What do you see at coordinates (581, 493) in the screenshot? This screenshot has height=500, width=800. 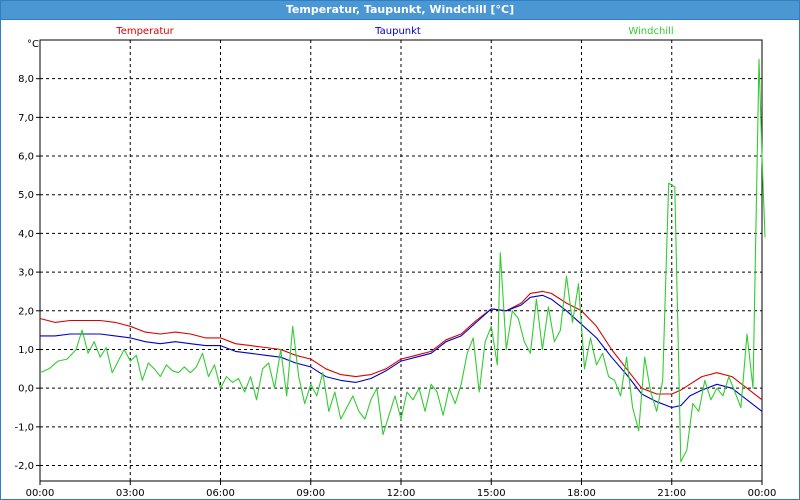 I see `x-tick-time-label: 18:00` at bounding box center [581, 493].